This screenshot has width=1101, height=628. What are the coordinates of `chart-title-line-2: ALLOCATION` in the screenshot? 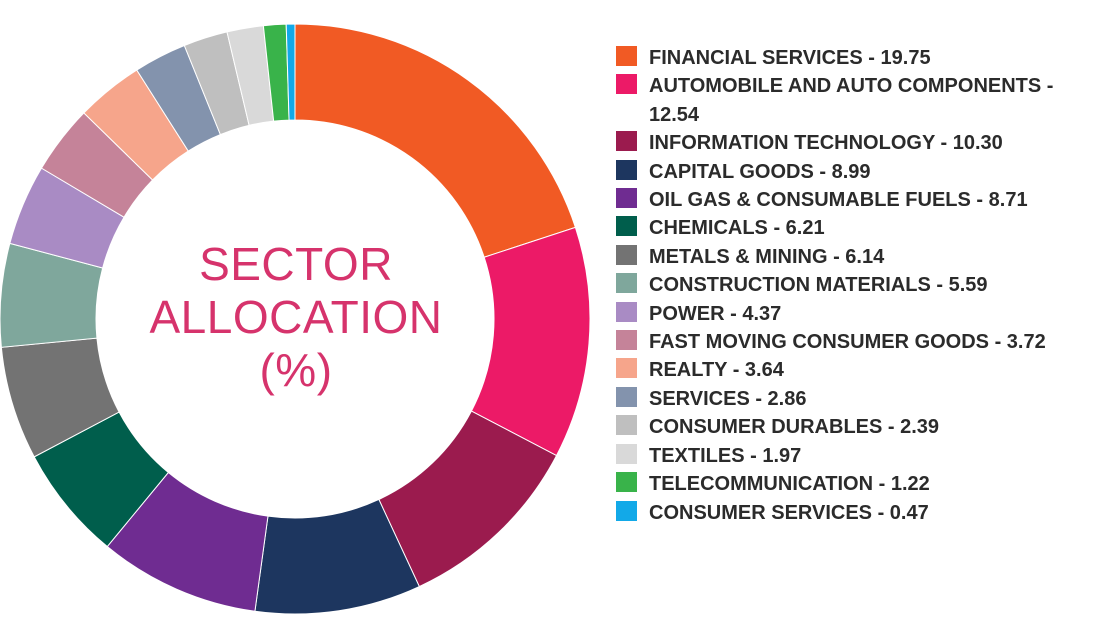 It's located at (296, 317).